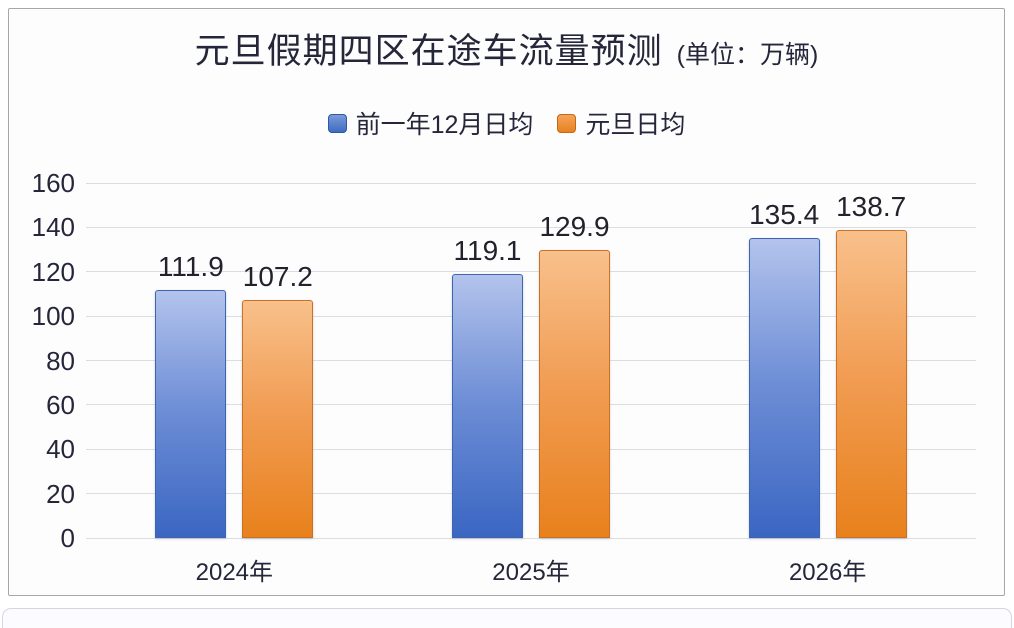  I want to click on bar-series2-group3, so click(871, 384).